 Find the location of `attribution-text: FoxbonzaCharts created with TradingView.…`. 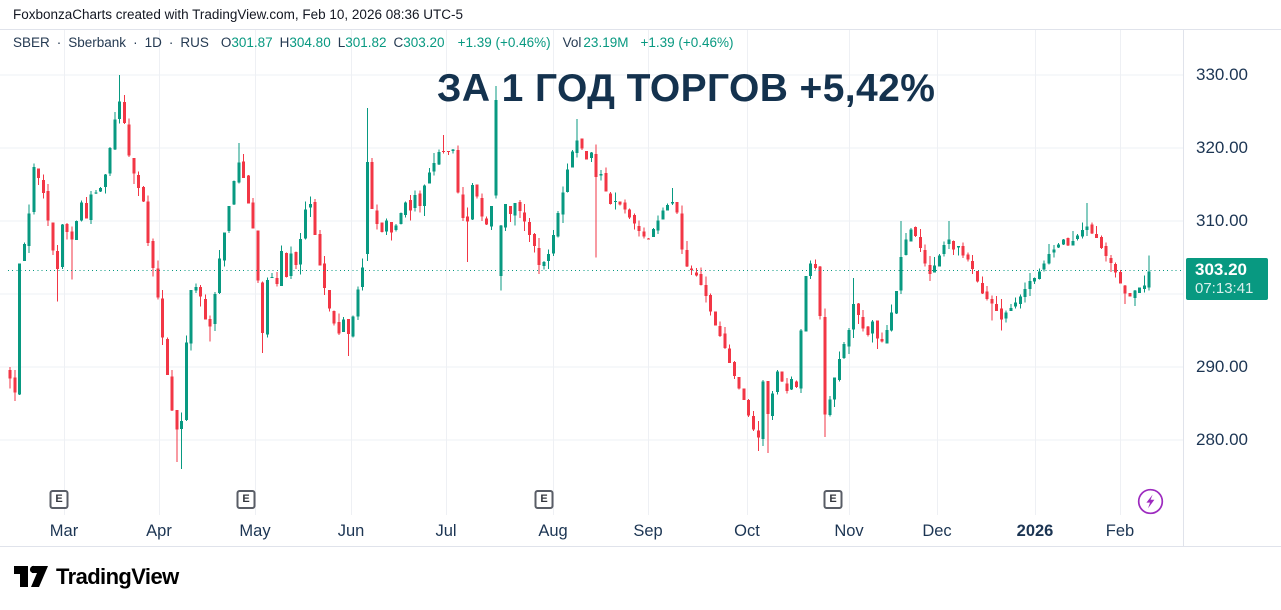

attribution-text: FoxbonzaCharts created with TradingView.… is located at coordinates (238, 14).